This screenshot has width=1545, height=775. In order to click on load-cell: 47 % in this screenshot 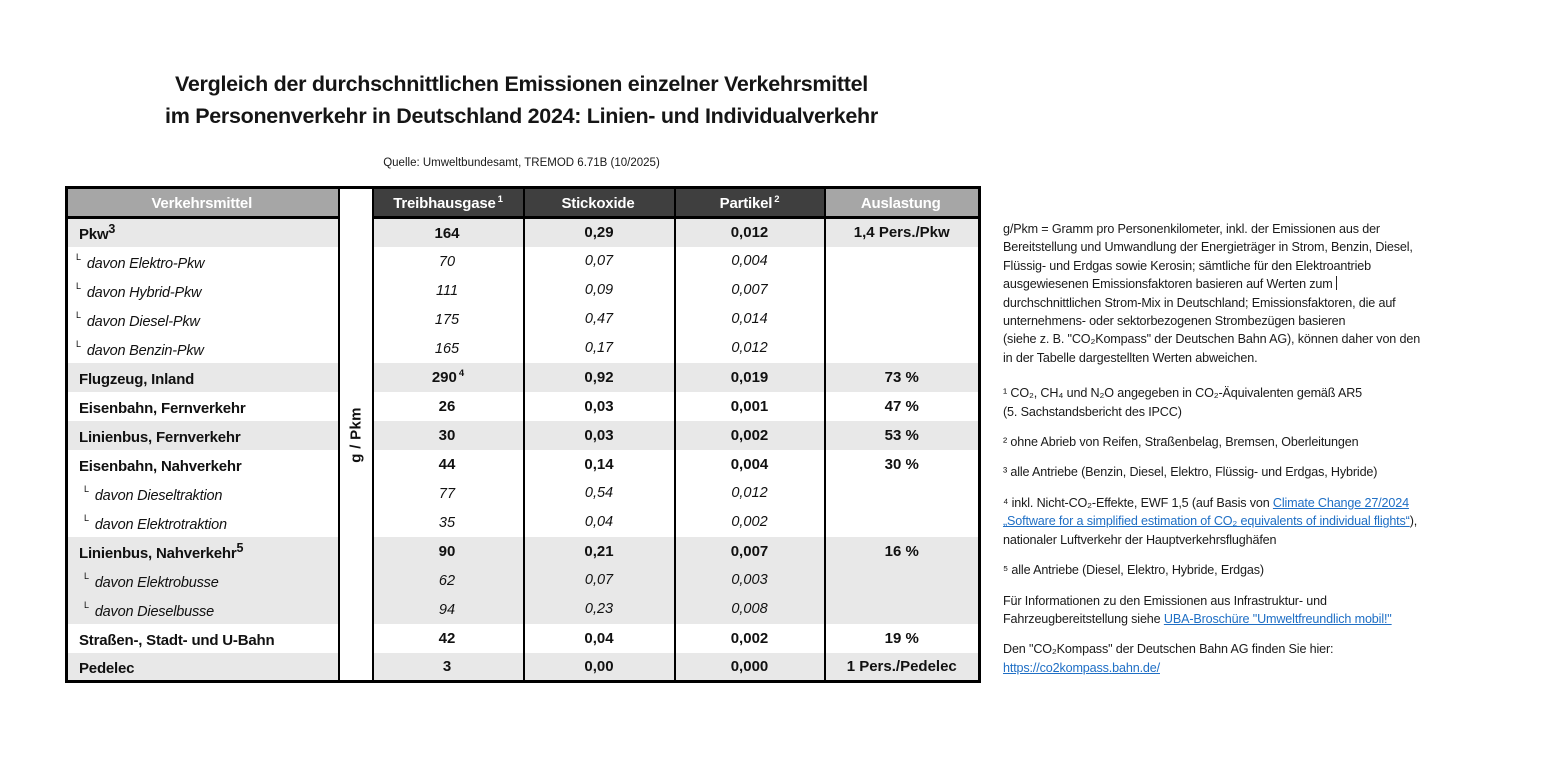, I will do `click(902, 406)`.